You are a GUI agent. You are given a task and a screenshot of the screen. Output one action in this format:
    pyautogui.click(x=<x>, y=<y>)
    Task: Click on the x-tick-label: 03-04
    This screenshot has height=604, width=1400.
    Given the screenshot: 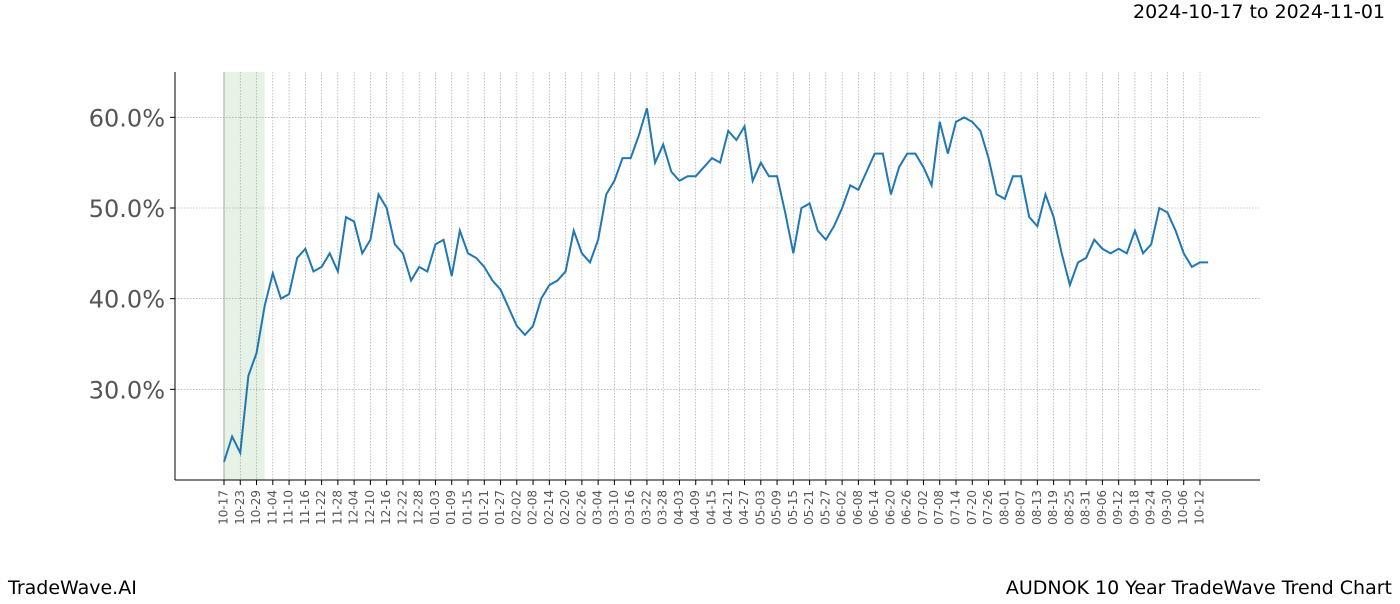 What is the action you would take?
    pyautogui.click(x=598, y=507)
    